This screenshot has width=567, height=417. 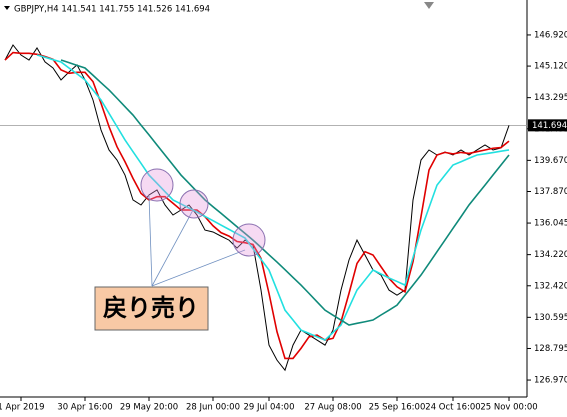 I want to click on y-tick-label: 145.120, so click(x=550, y=67).